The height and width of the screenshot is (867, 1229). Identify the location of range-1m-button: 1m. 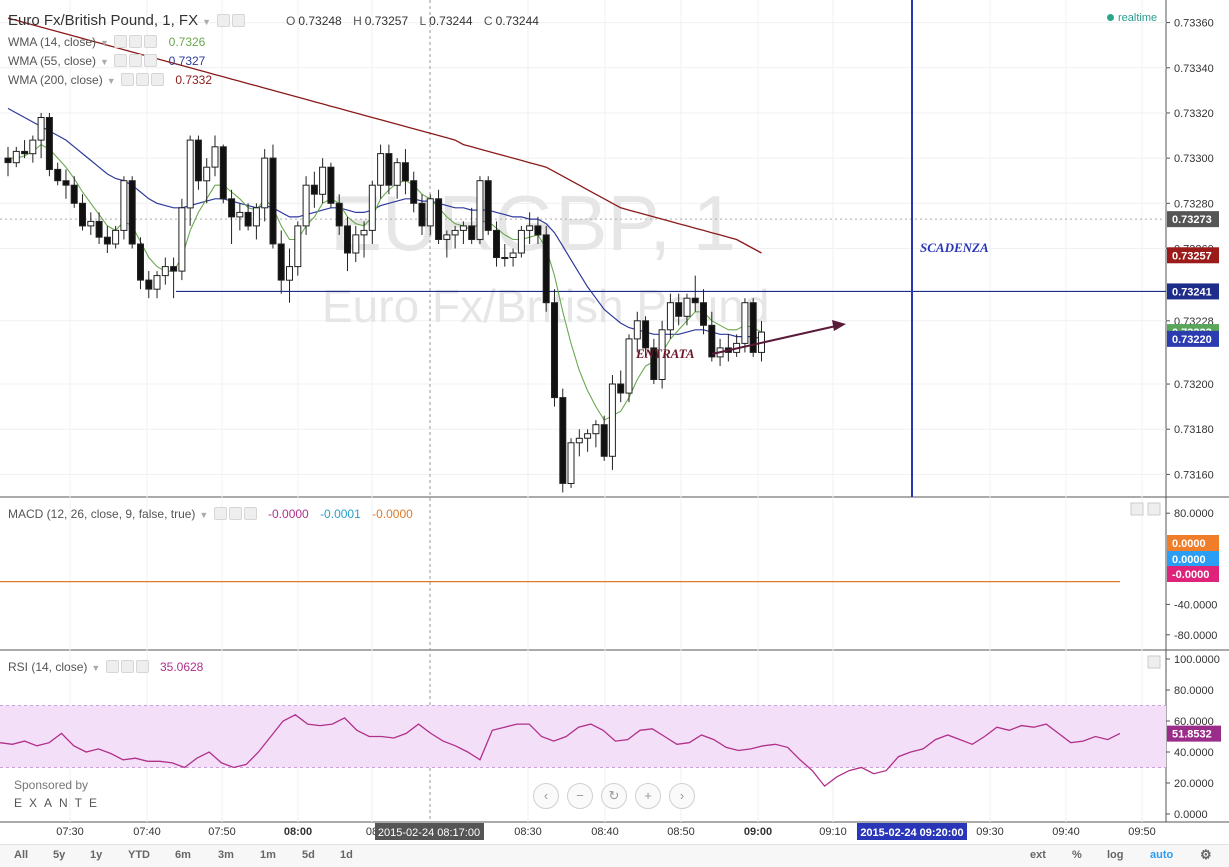
(268, 855).